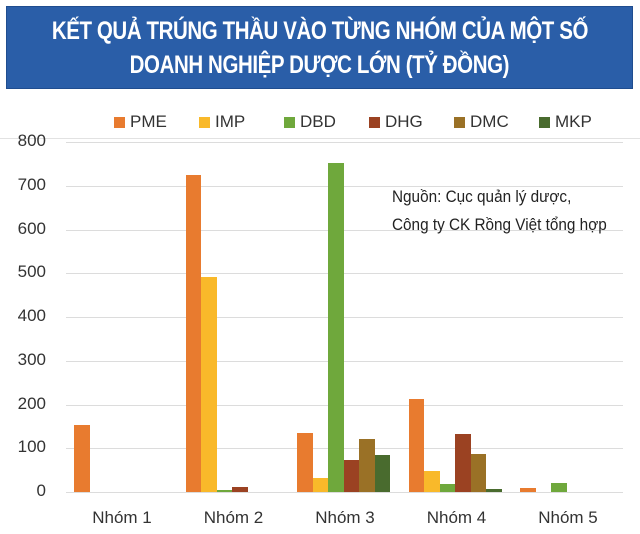 Image resolution: width=640 pixels, height=534 pixels. I want to click on legend-item-pme: PME, so click(140, 122).